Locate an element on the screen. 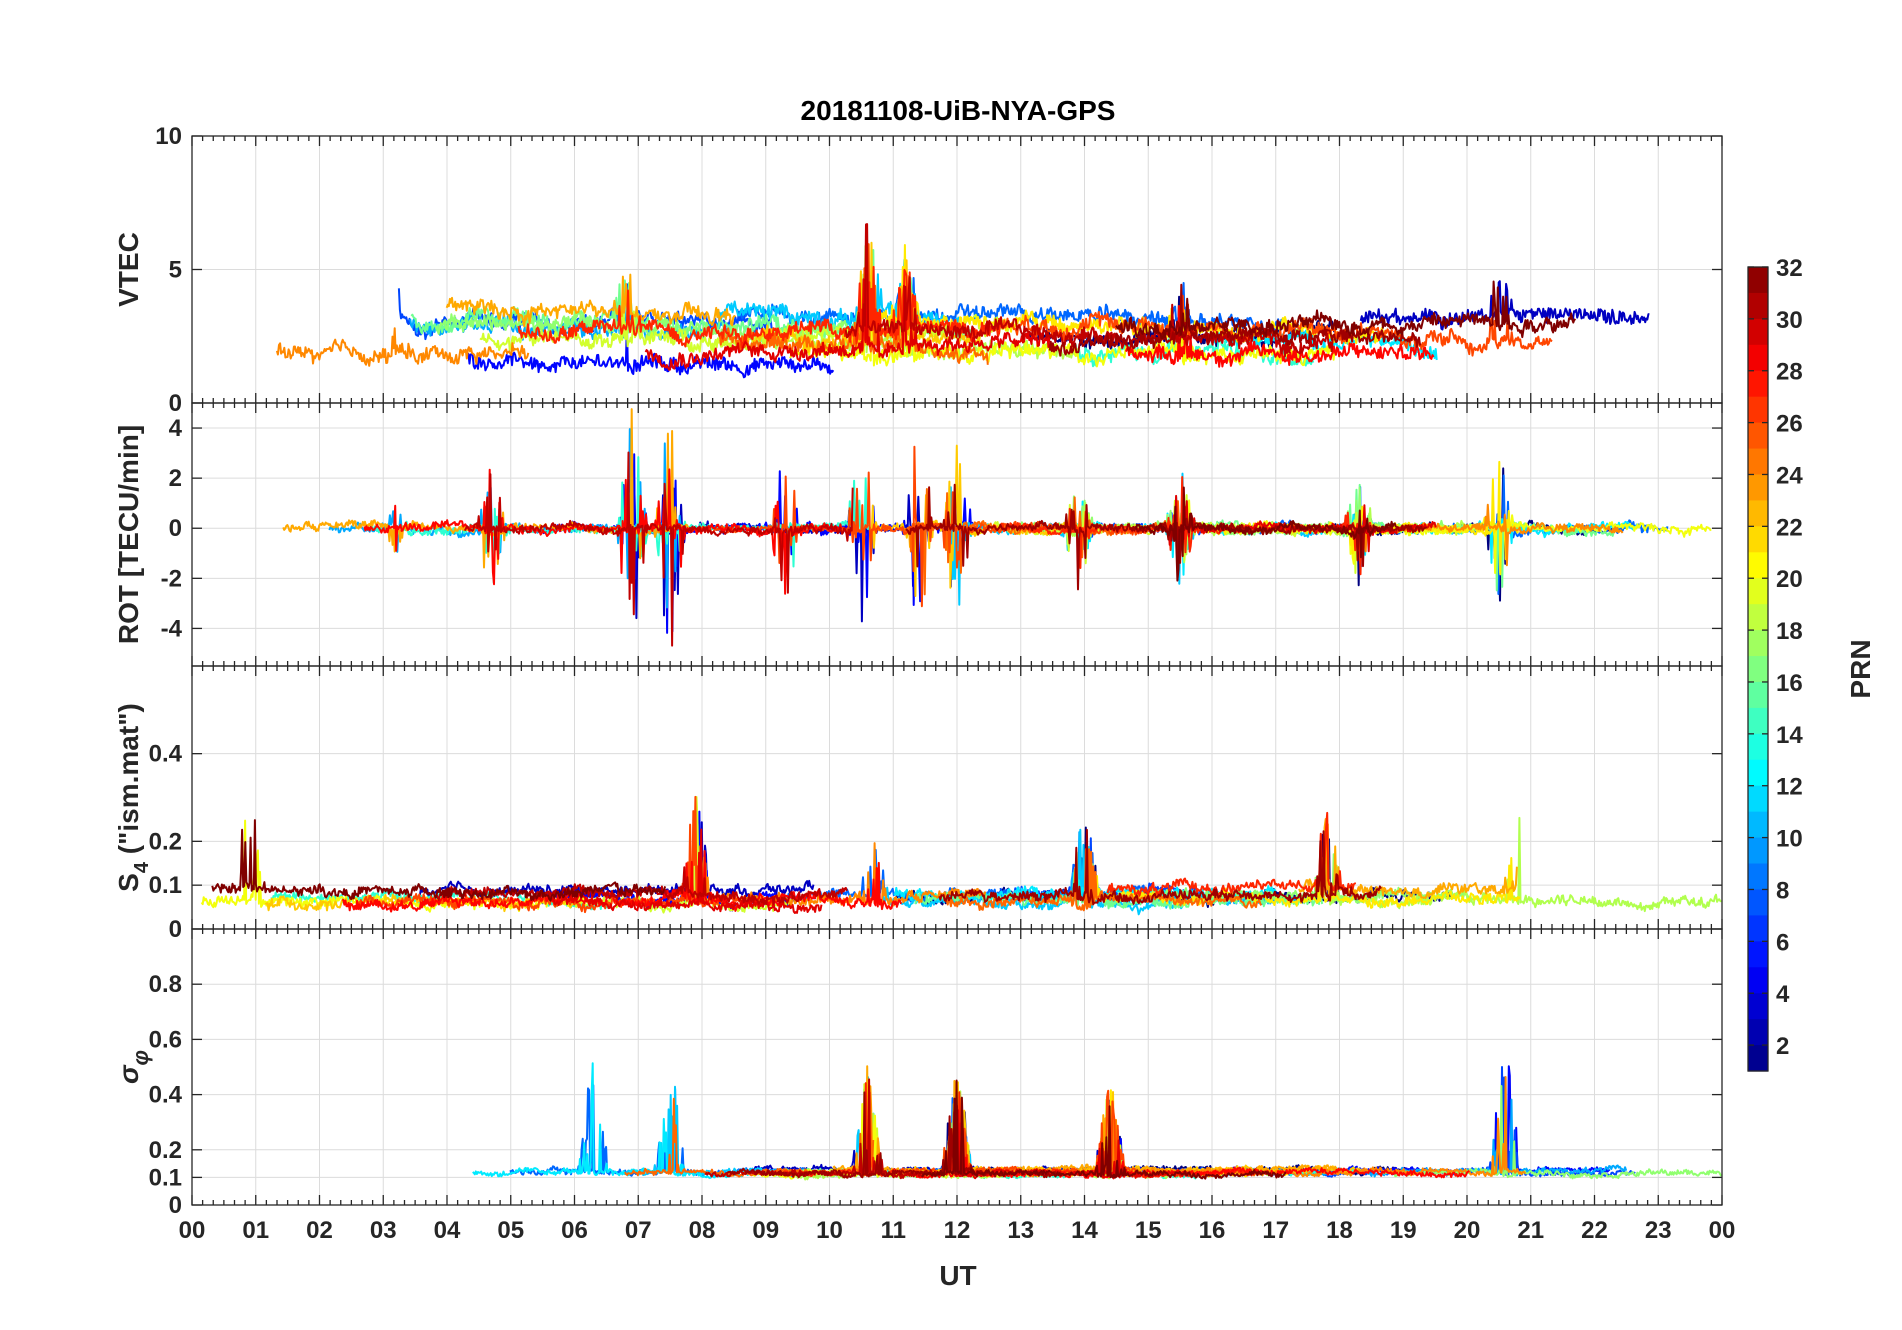 The image size is (1902, 1330). colorbar-tick-label: 16 is located at coordinates (1789, 683).